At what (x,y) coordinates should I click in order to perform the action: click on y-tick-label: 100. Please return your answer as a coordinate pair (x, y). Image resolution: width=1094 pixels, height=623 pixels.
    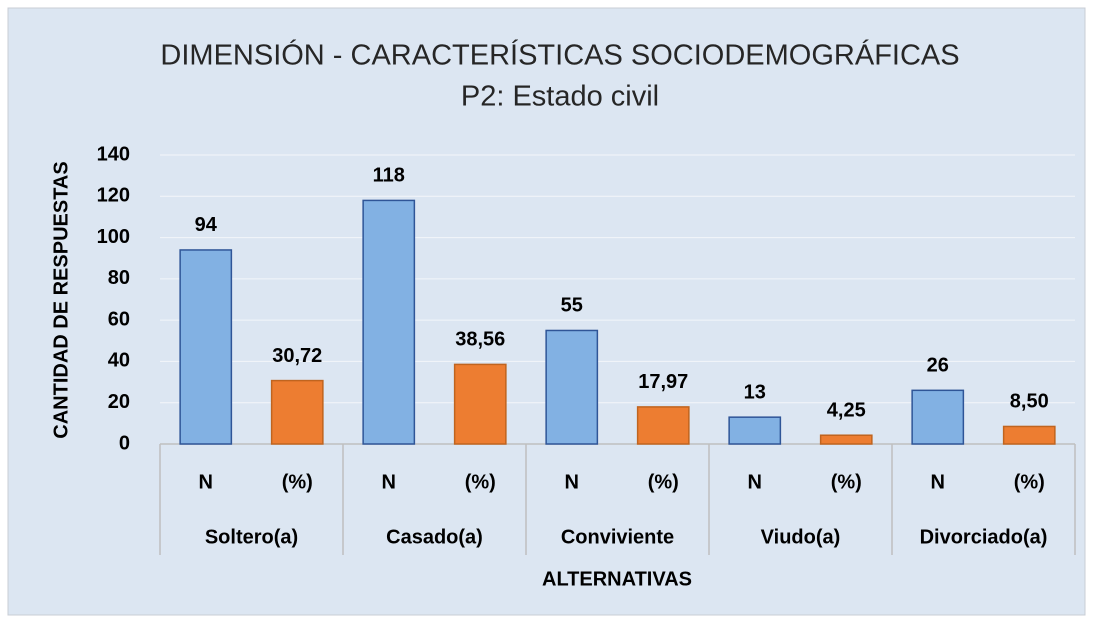
    Looking at the image, I should click on (113, 237).